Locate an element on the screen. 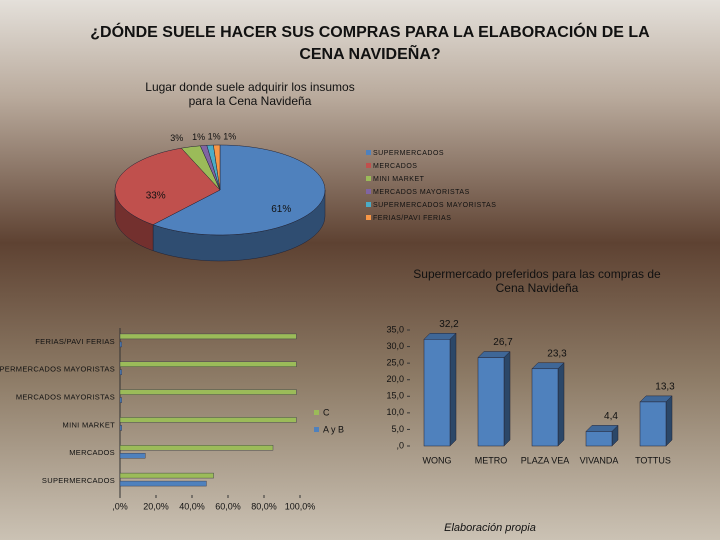 The width and height of the screenshot is (720, 540). y-tick-label: ,0 is located at coordinates (400, 445).